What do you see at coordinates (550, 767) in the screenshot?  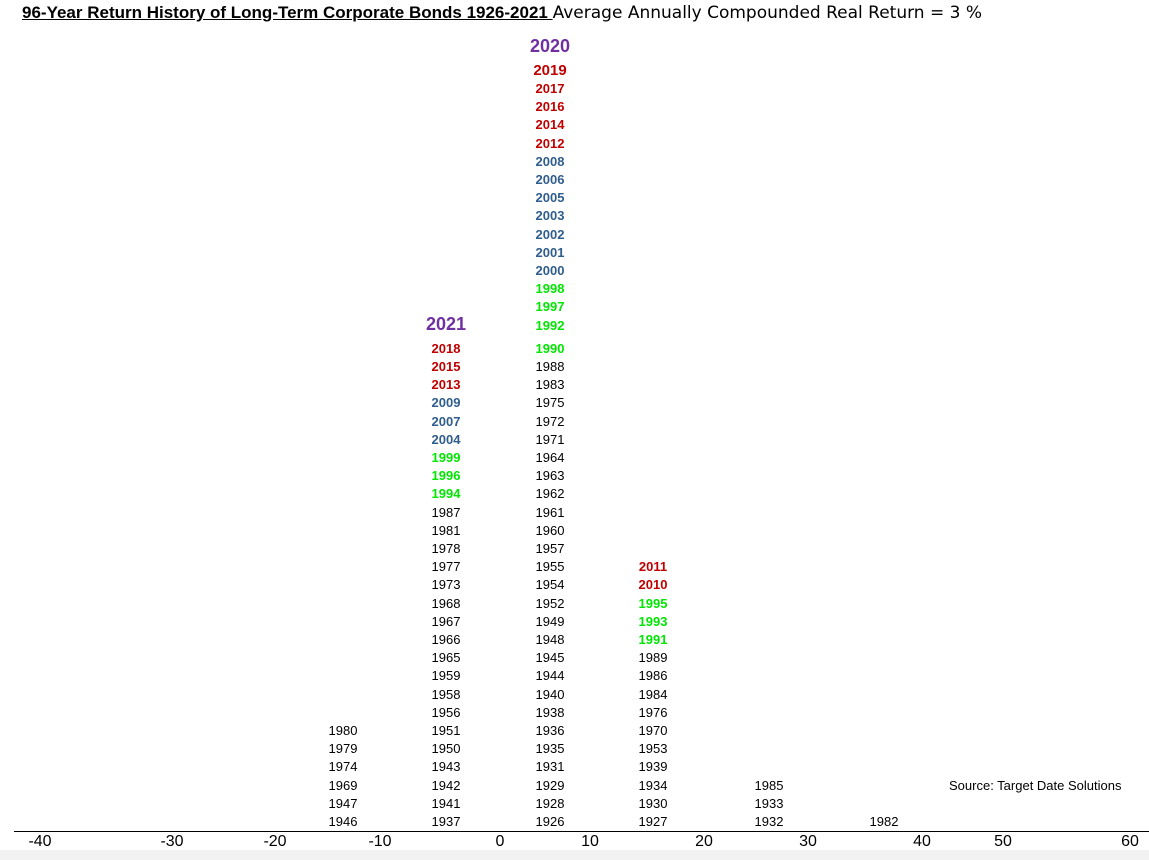 I see `year-label: 1931` at bounding box center [550, 767].